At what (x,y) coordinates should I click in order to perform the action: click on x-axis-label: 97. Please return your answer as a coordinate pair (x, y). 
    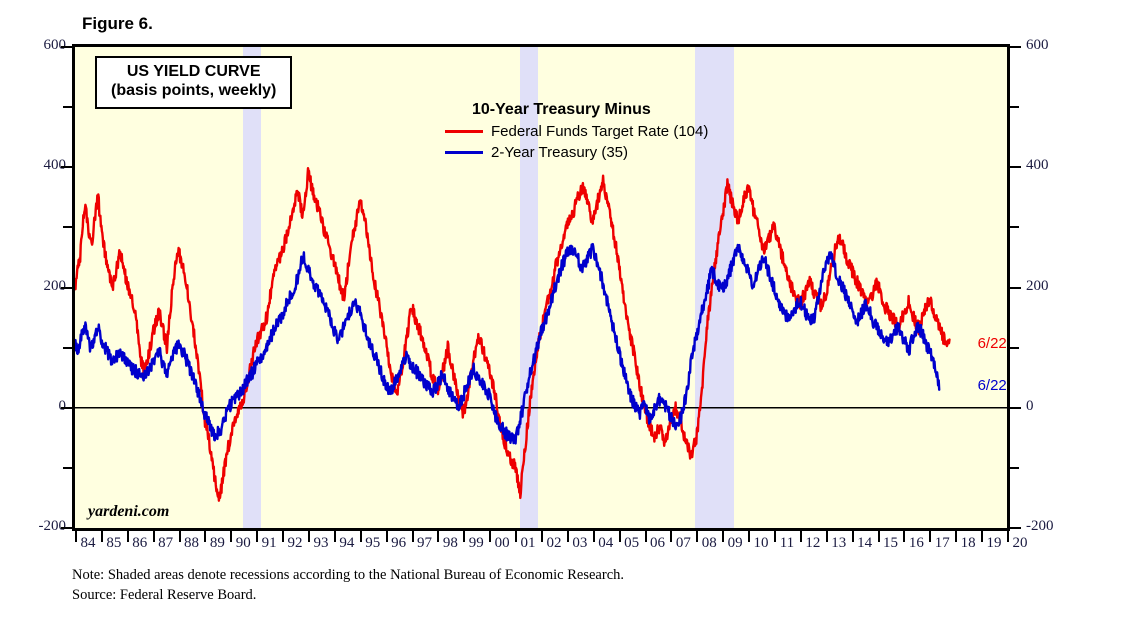
    Looking at the image, I should click on (424, 543).